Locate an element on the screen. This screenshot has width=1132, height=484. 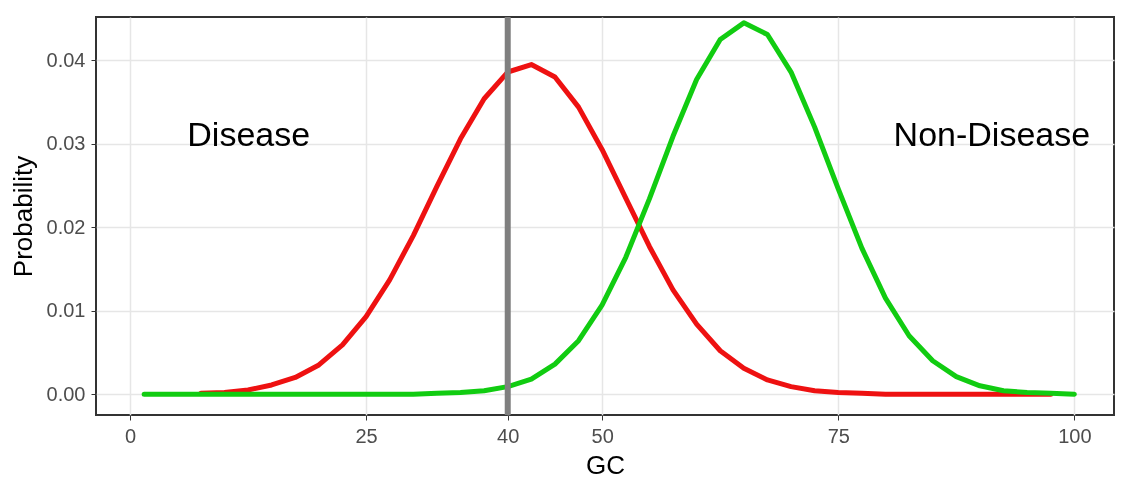
y-tick-label: 0.01 is located at coordinates (66, 310).